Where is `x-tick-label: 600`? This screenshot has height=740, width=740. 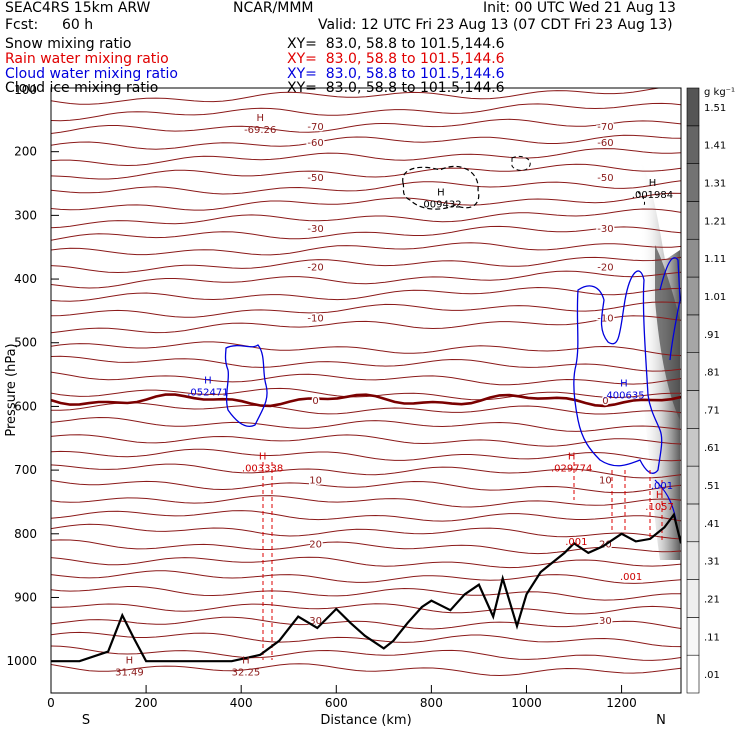 x-tick-label: 600 is located at coordinates (336, 703).